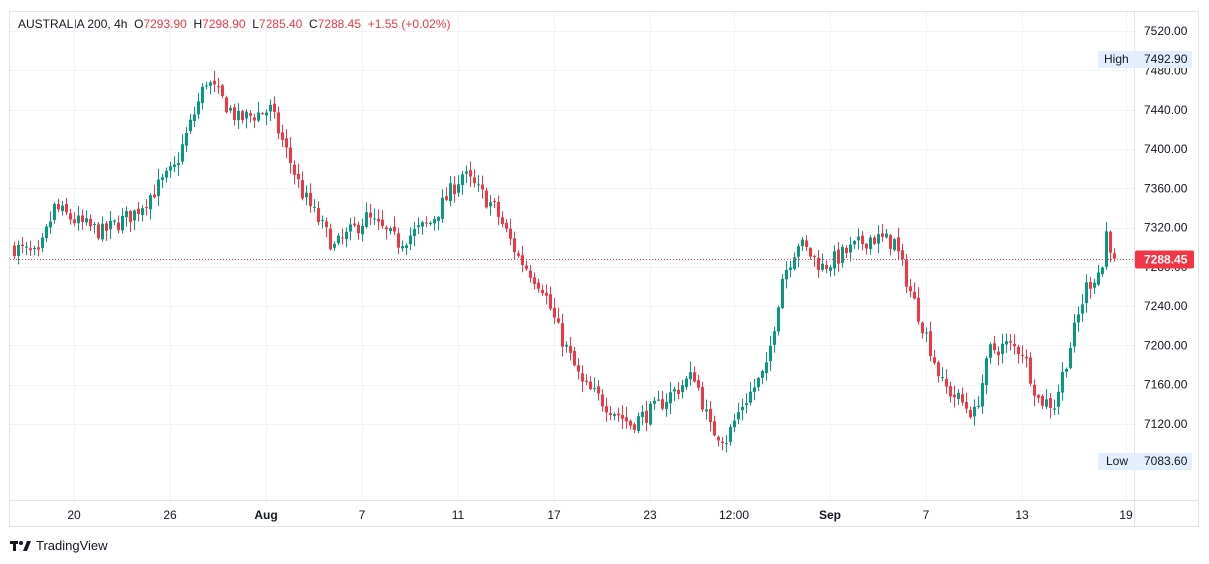 The height and width of the screenshot is (564, 1209). What do you see at coordinates (1145, 59) in the screenshot?
I see `high-marker-bg` at bounding box center [1145, 59].